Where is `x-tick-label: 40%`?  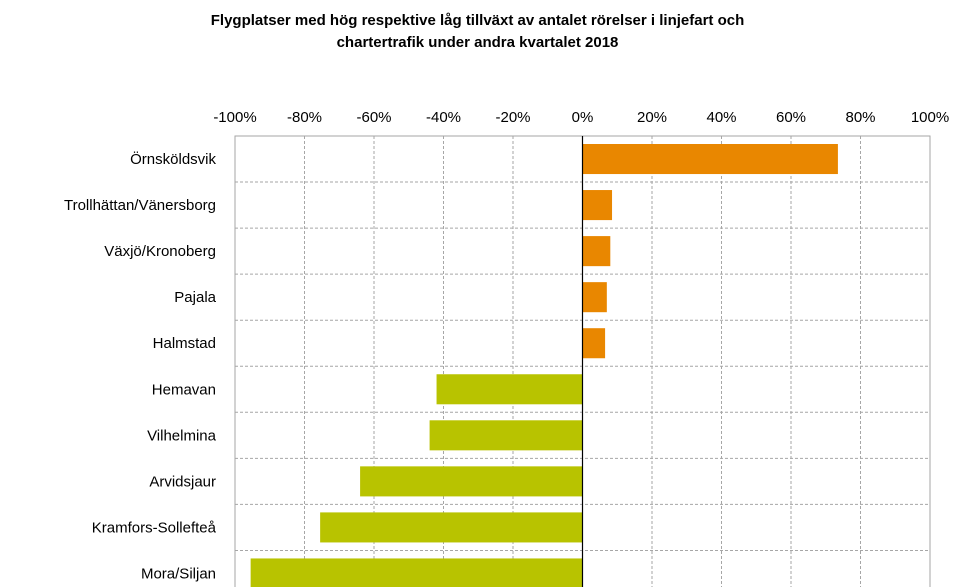
x-tick-label: 40% is located at coordinates (721, 117).